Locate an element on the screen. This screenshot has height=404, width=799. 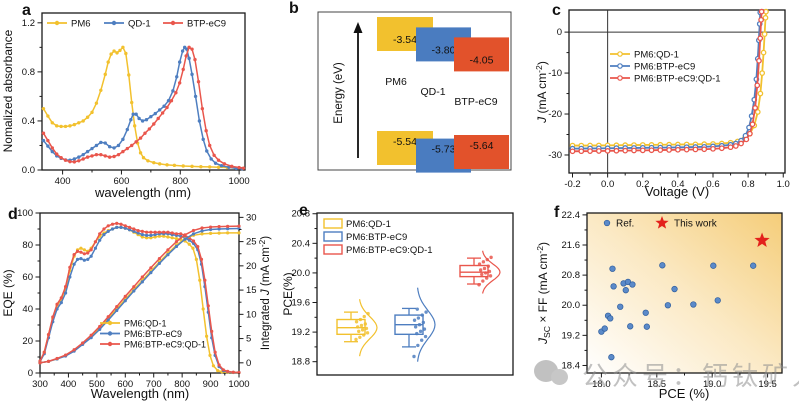
material-name: QD-1 is located at coordinates (432, 92).